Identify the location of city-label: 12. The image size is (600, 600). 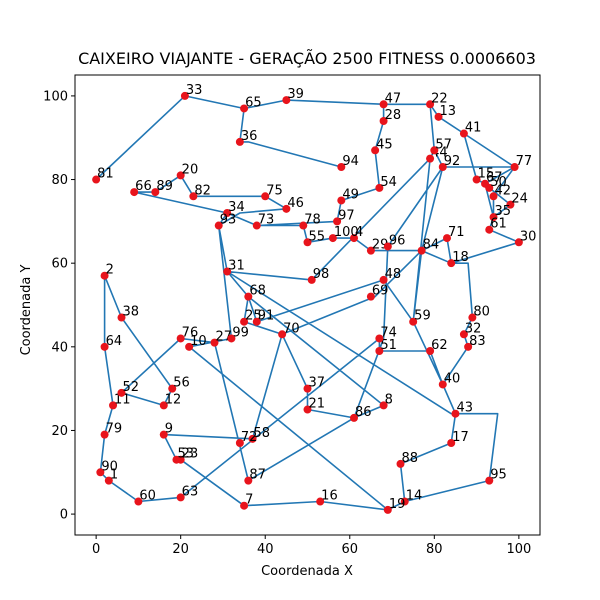
(173, 399).